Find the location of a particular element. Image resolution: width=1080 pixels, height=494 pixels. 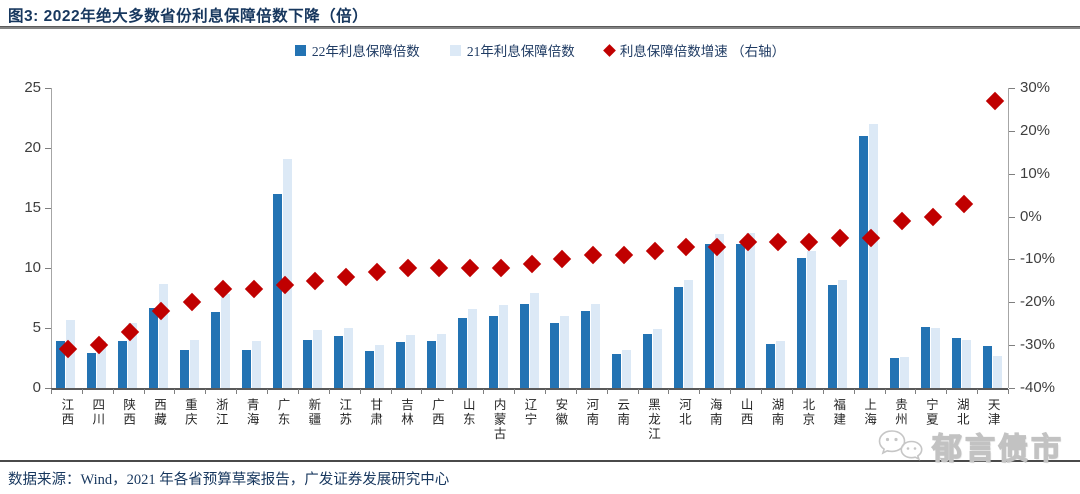

legend-label-2021: 21年利息保障倍数 is located at coordinates (520, 51).